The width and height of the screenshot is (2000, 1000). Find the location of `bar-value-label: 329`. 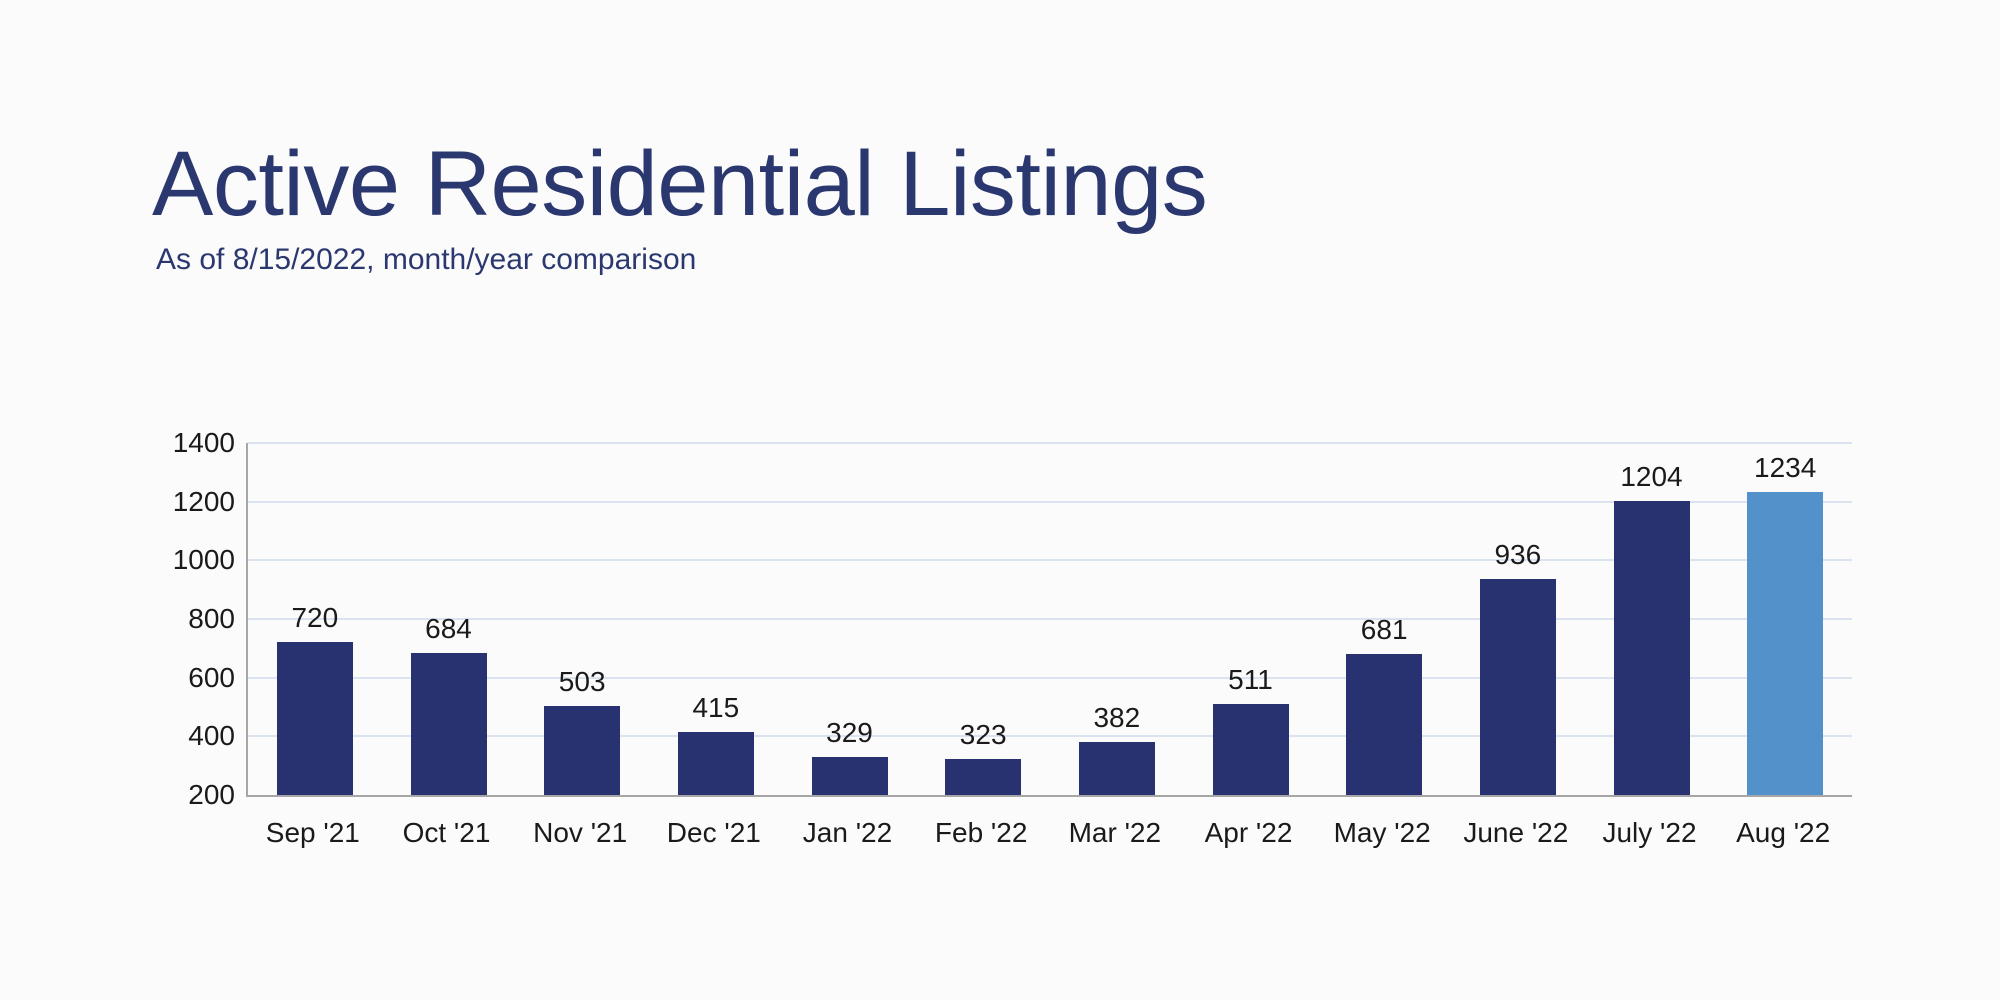

bar-value-label: 329 is located at coordinates (849, 733).